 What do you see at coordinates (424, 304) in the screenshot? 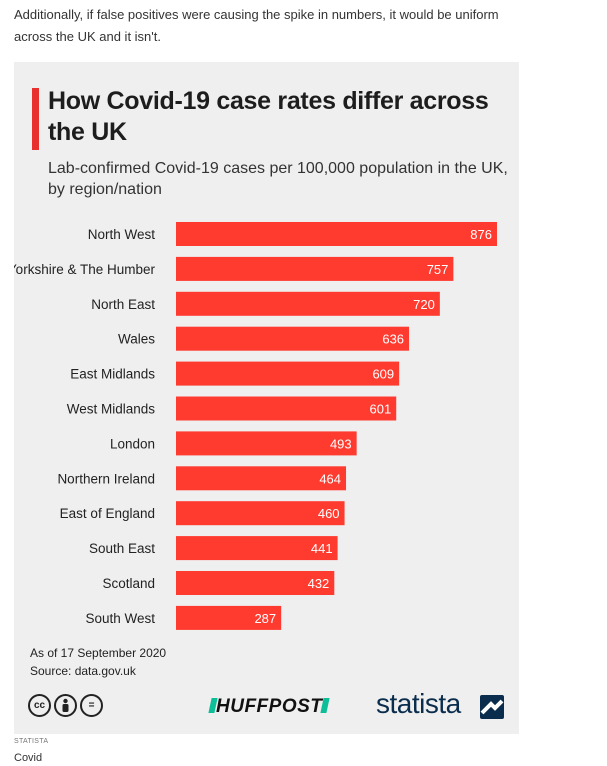
I see `value-label: 720` at bounding box center [424, 304].